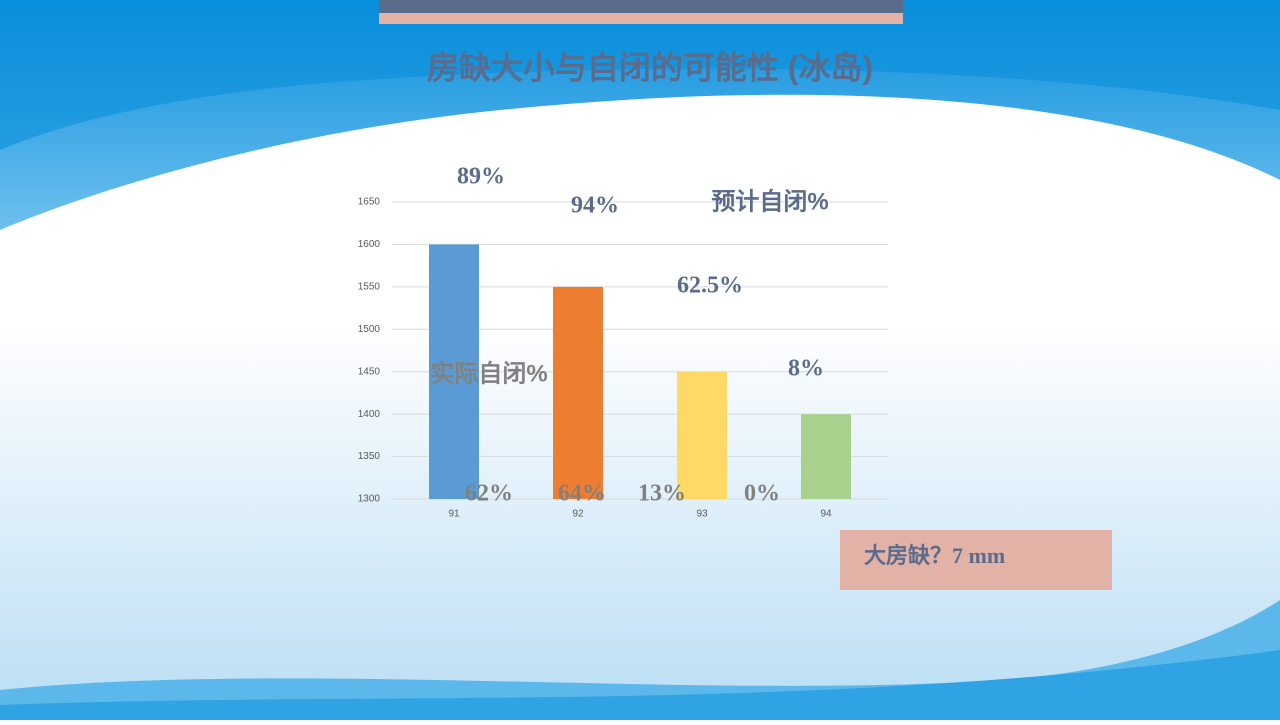  I want to click on callout-box, so click(976, 560).